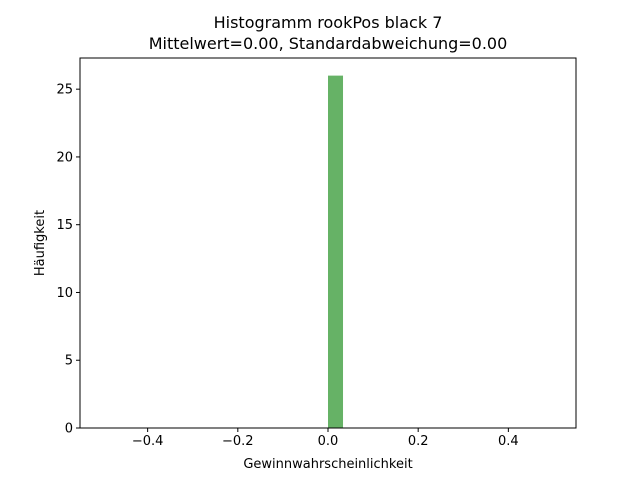  Describe the element at coordinates (328, 43) in the screenshot. I see `chart-subtitle: Mittelwert=0.00, Standardabweichung=0.00` at that location.